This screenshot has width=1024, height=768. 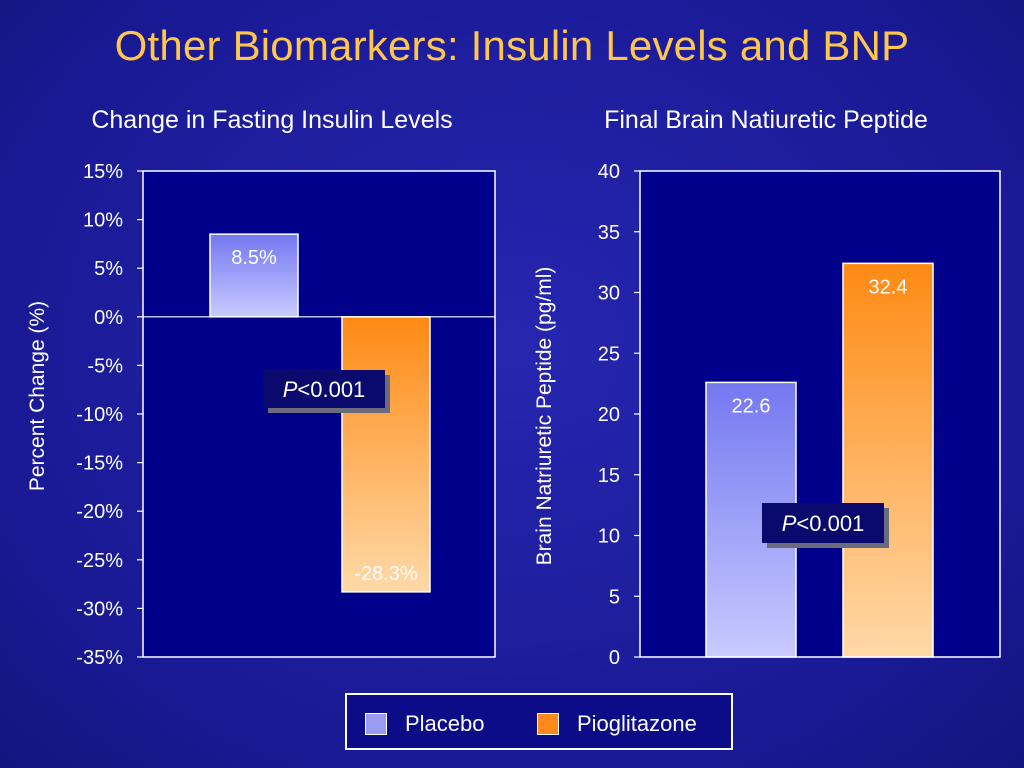 I want to click on chart1-pvalue-box, so click(x=324, y=389).